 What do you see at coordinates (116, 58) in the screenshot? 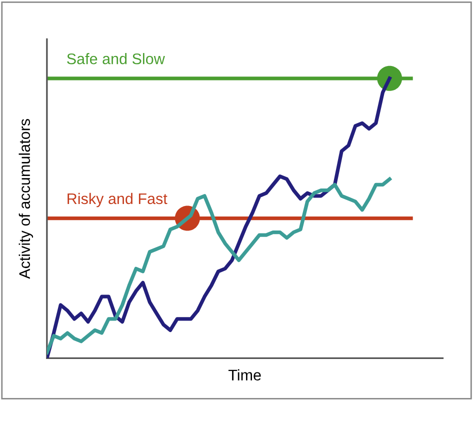
I see `ref-line-label: Safe and Slow` at bounding box center [116, 58].